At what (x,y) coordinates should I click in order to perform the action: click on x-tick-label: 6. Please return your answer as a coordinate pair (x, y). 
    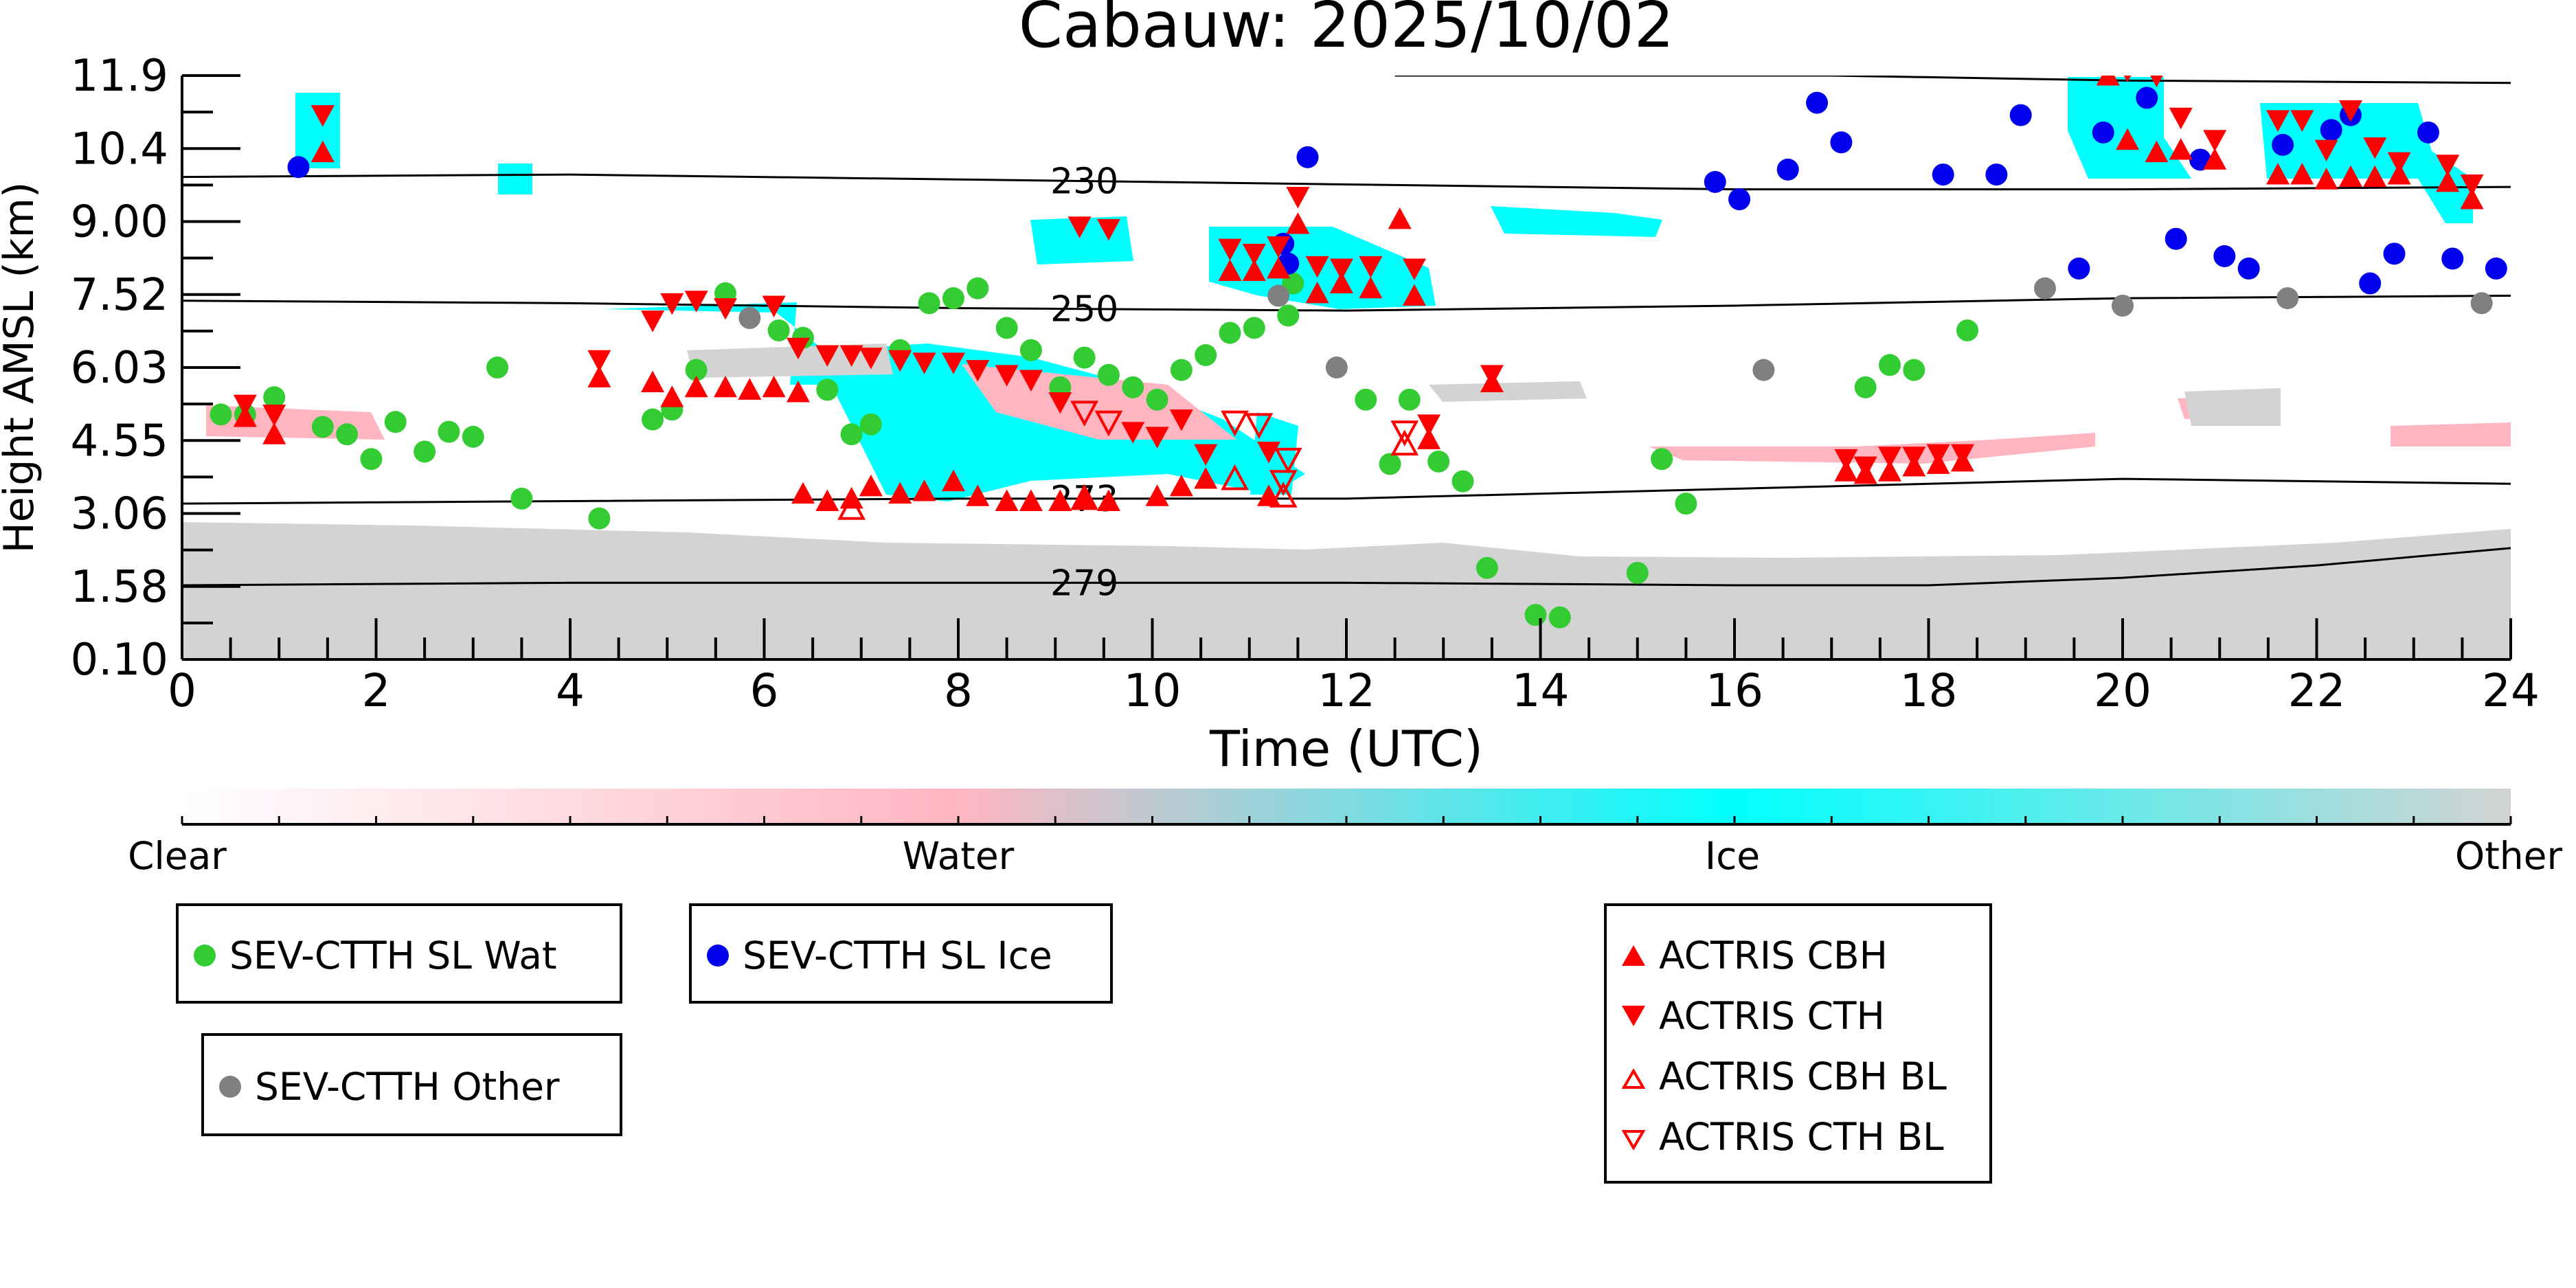
    Looking at the image, I should click on (764, 690).